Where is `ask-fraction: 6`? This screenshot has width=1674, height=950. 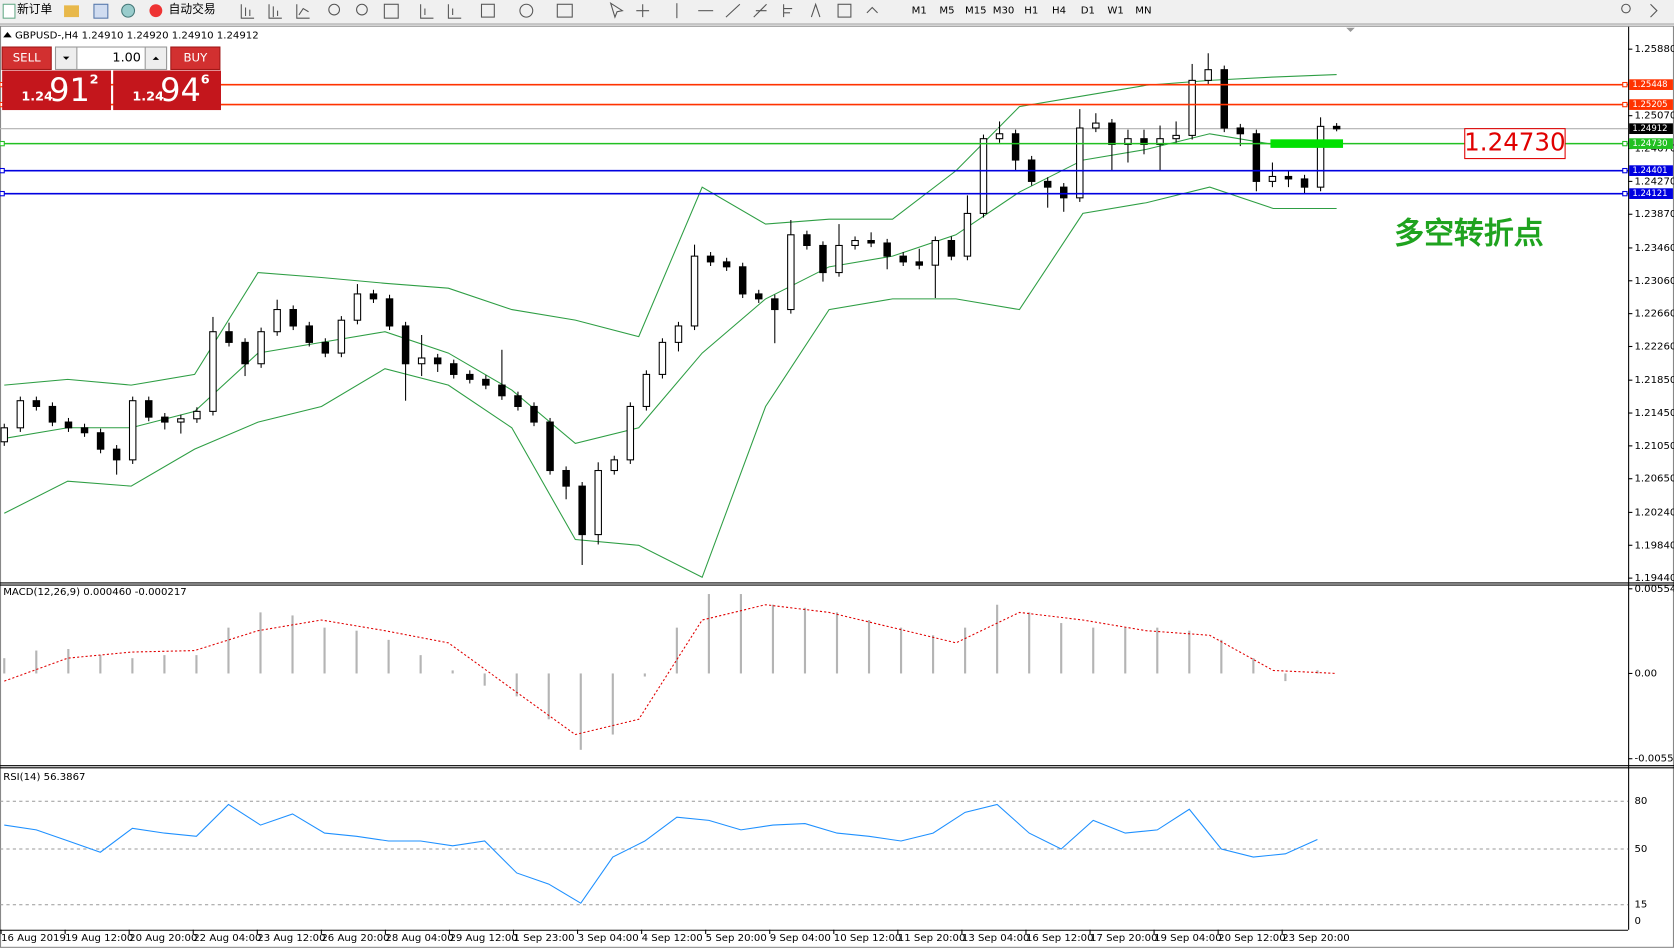
ask-fraction: 6 is located at coordinates (205, 80).